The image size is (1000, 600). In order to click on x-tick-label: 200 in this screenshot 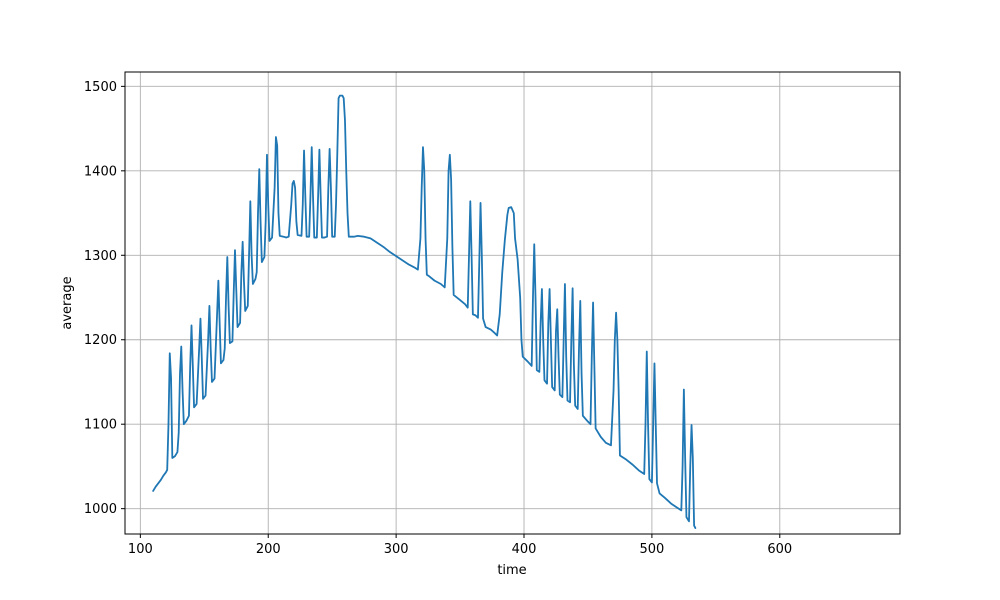, I will do `click(268, 549)`.